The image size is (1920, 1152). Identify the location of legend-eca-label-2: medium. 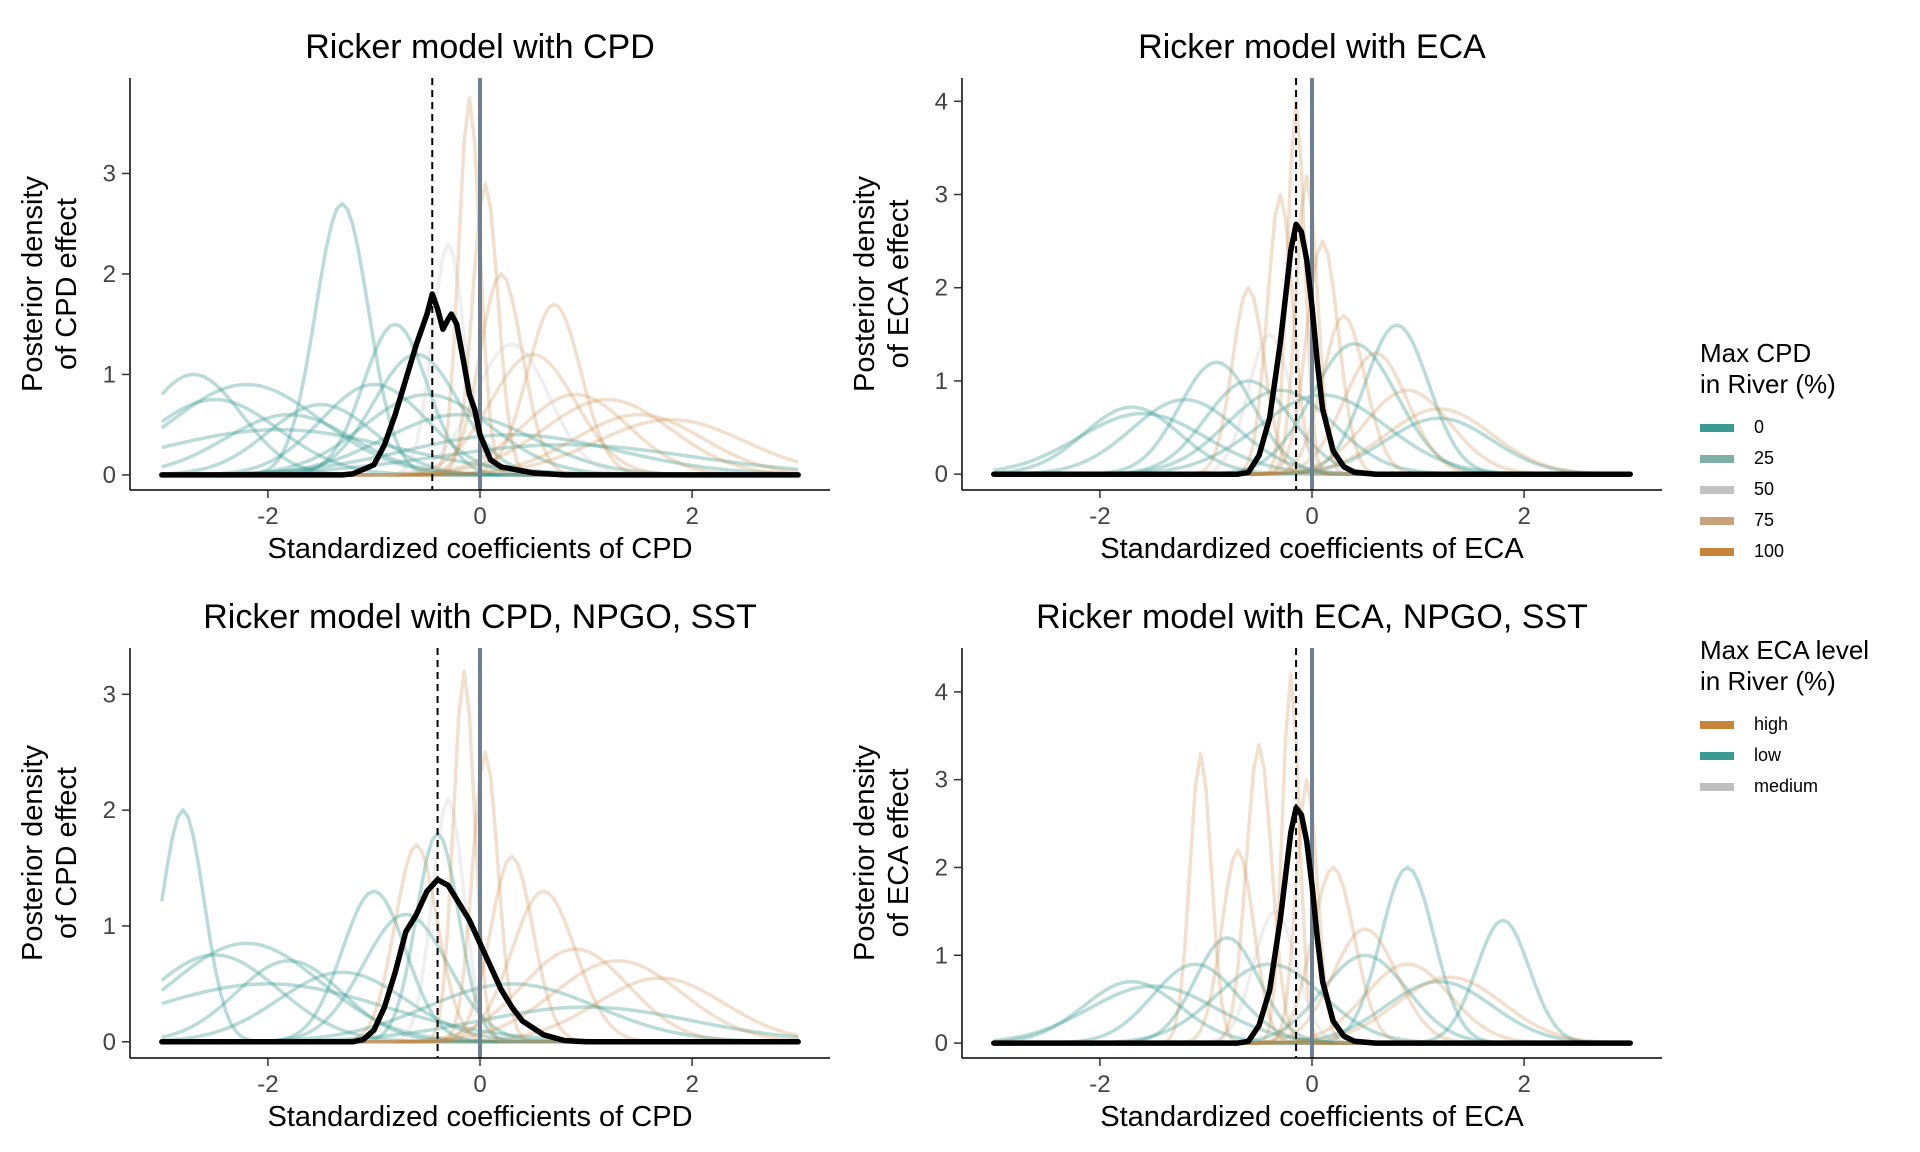
(1786, 786).